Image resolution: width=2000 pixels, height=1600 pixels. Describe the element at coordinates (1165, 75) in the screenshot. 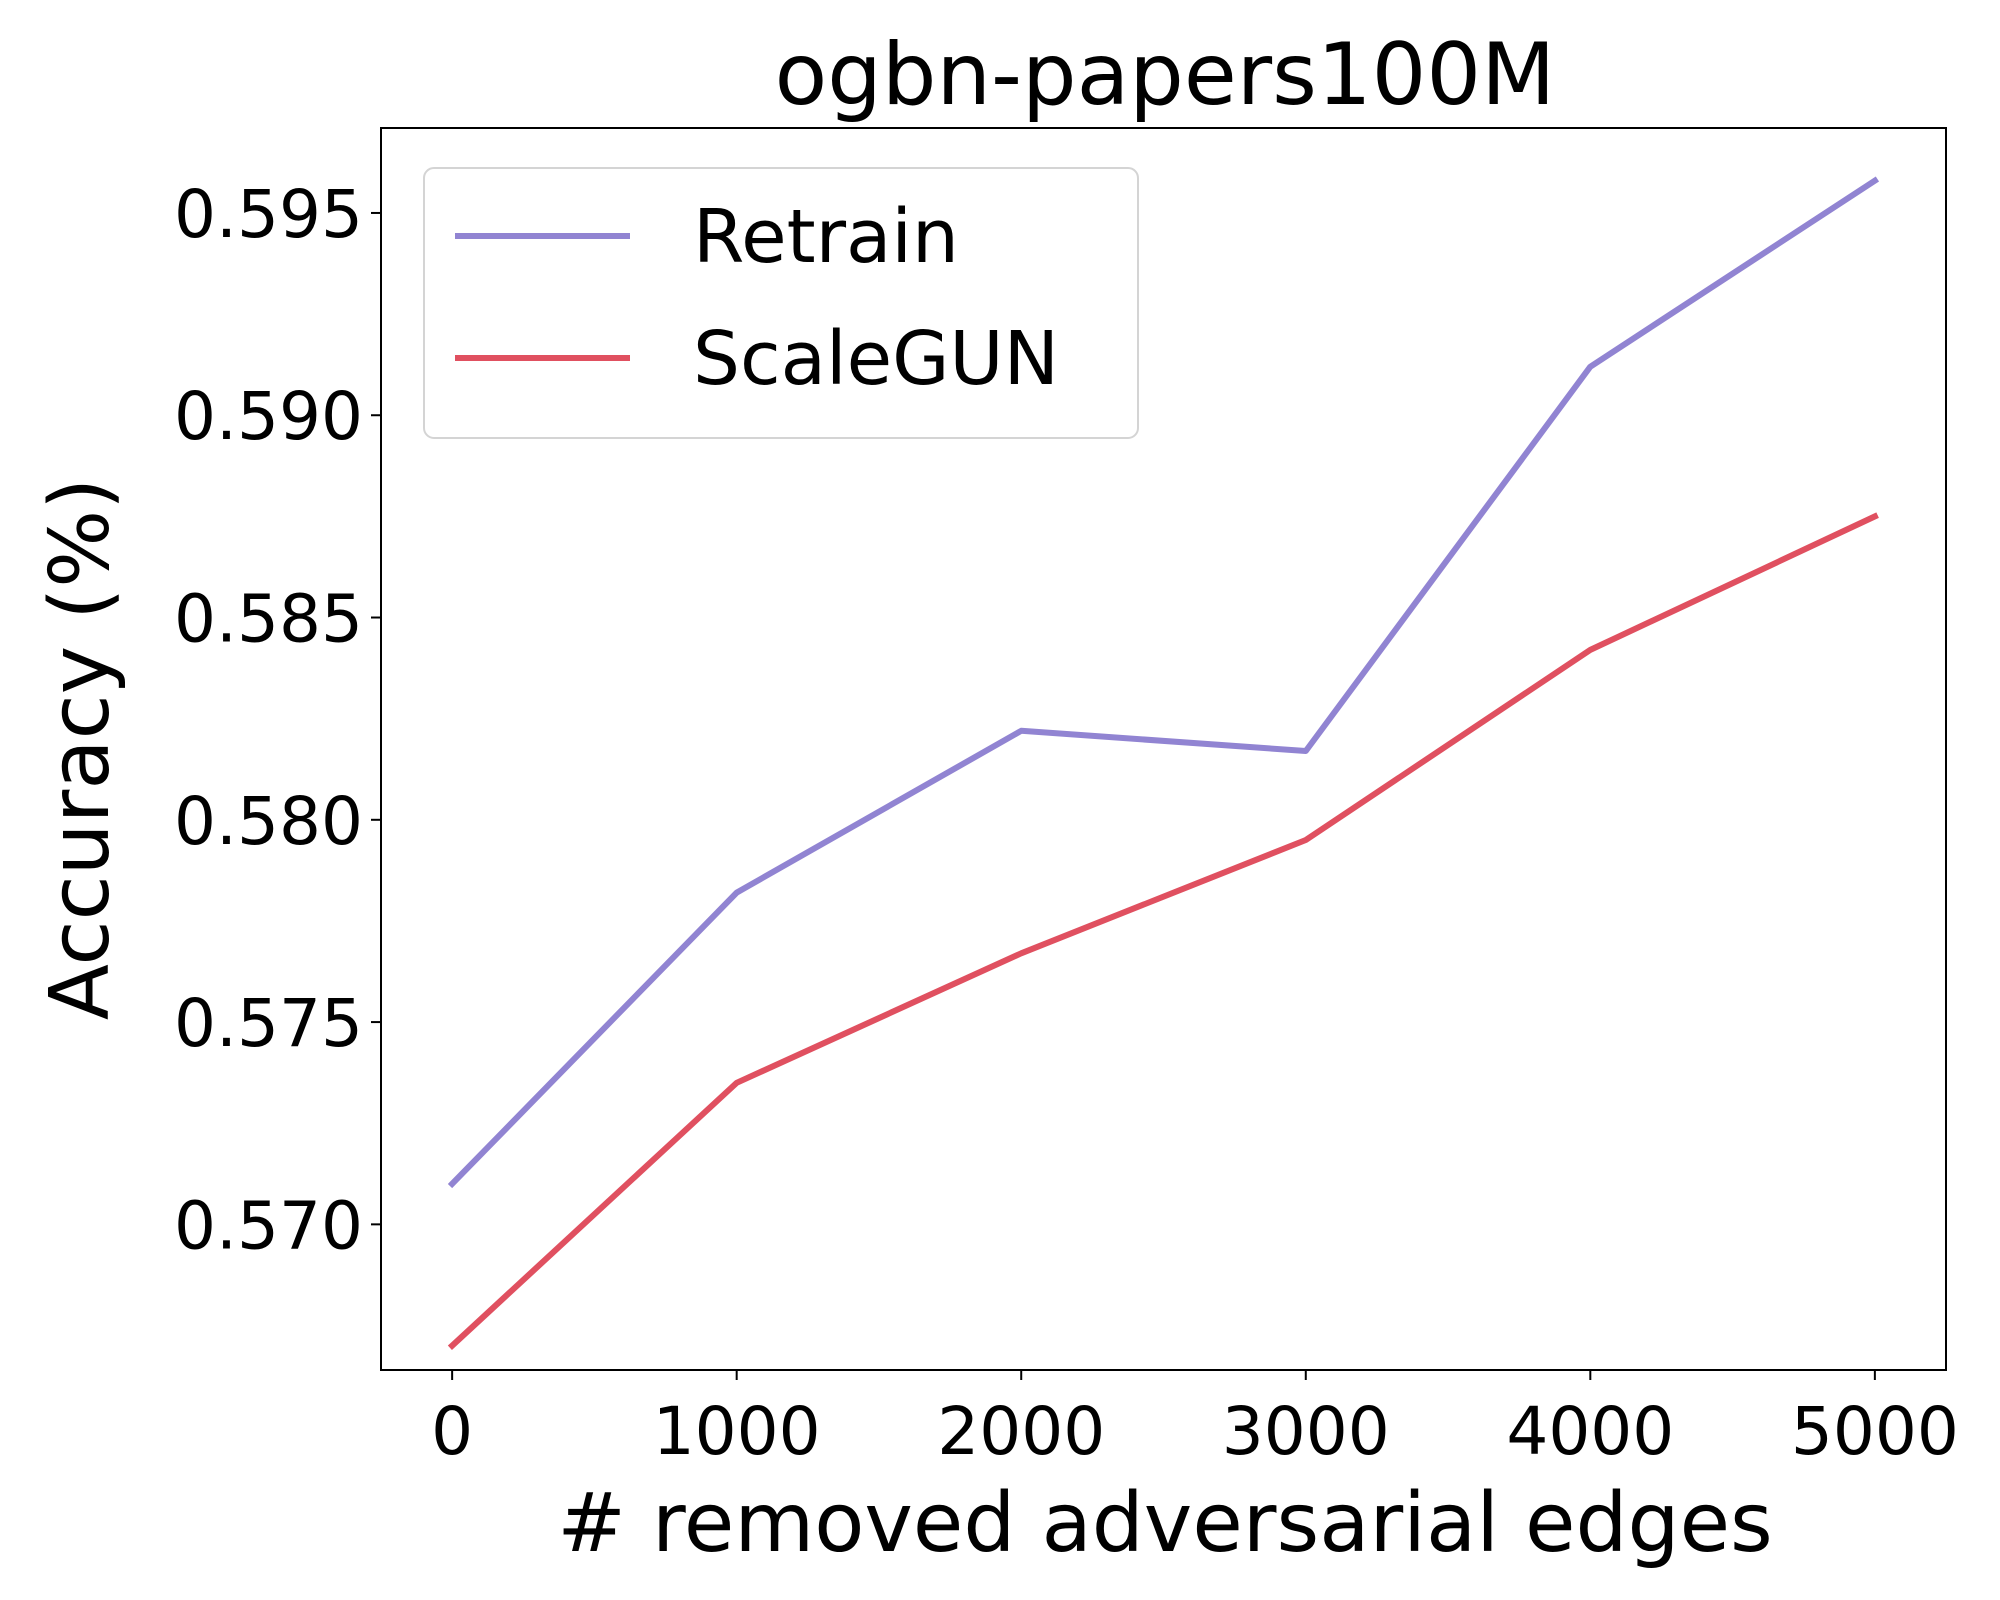

I see `chart-title: ogbn-papers100M` at that location.